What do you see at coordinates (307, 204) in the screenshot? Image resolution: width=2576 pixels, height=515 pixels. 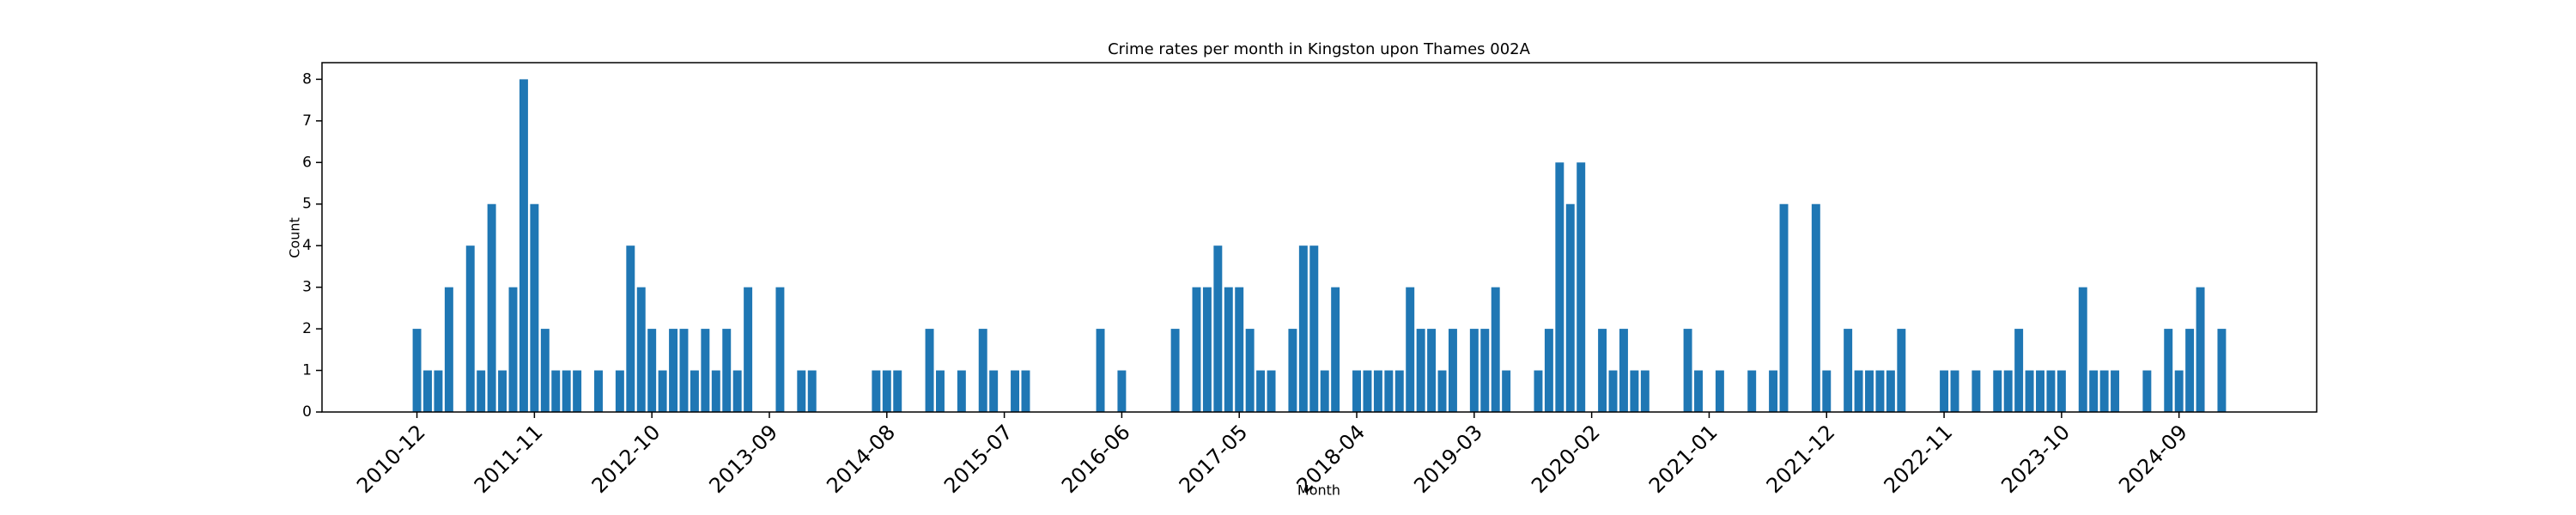 I see `y-tick-label: 5` at bounding box center [307, 204].